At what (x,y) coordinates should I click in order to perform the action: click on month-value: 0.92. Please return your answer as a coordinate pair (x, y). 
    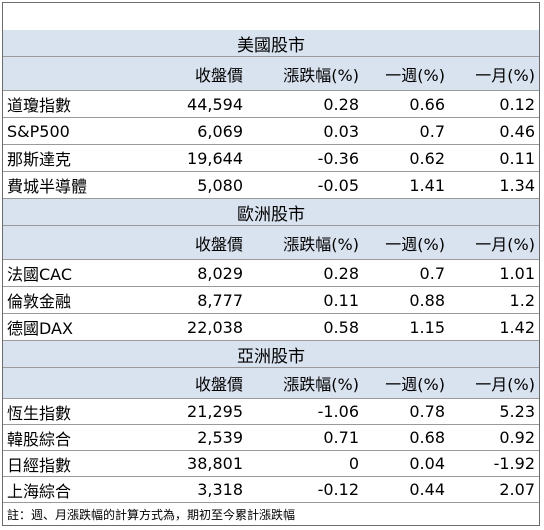
    Looking at the image, I should click on (517, 437).